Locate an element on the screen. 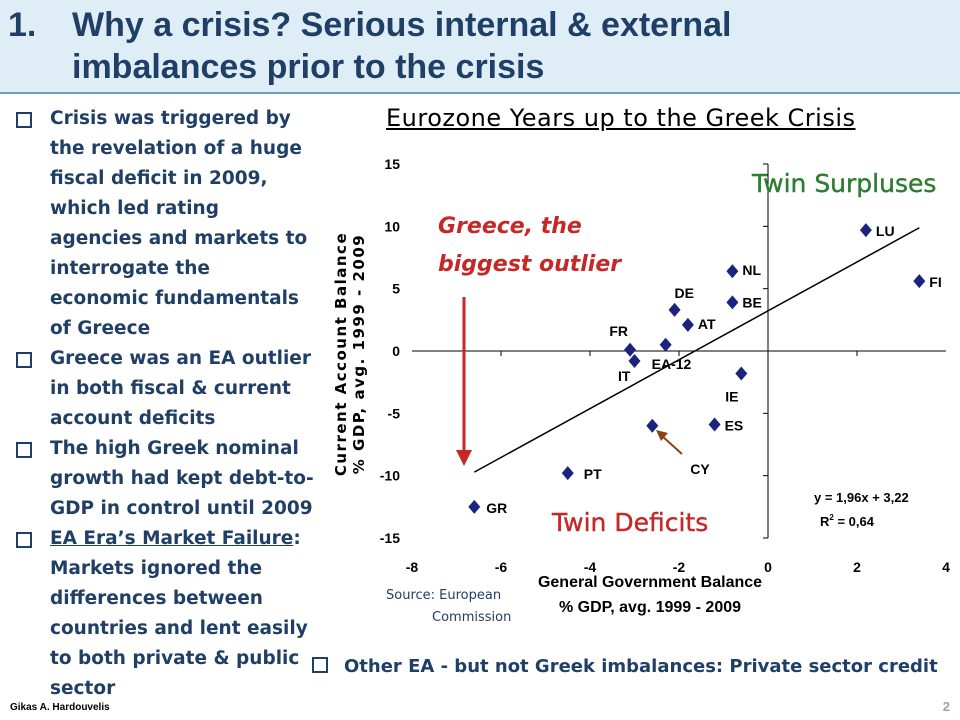  author-name: Gikas A. Hardouvelis is located at coordinates (60, 707).